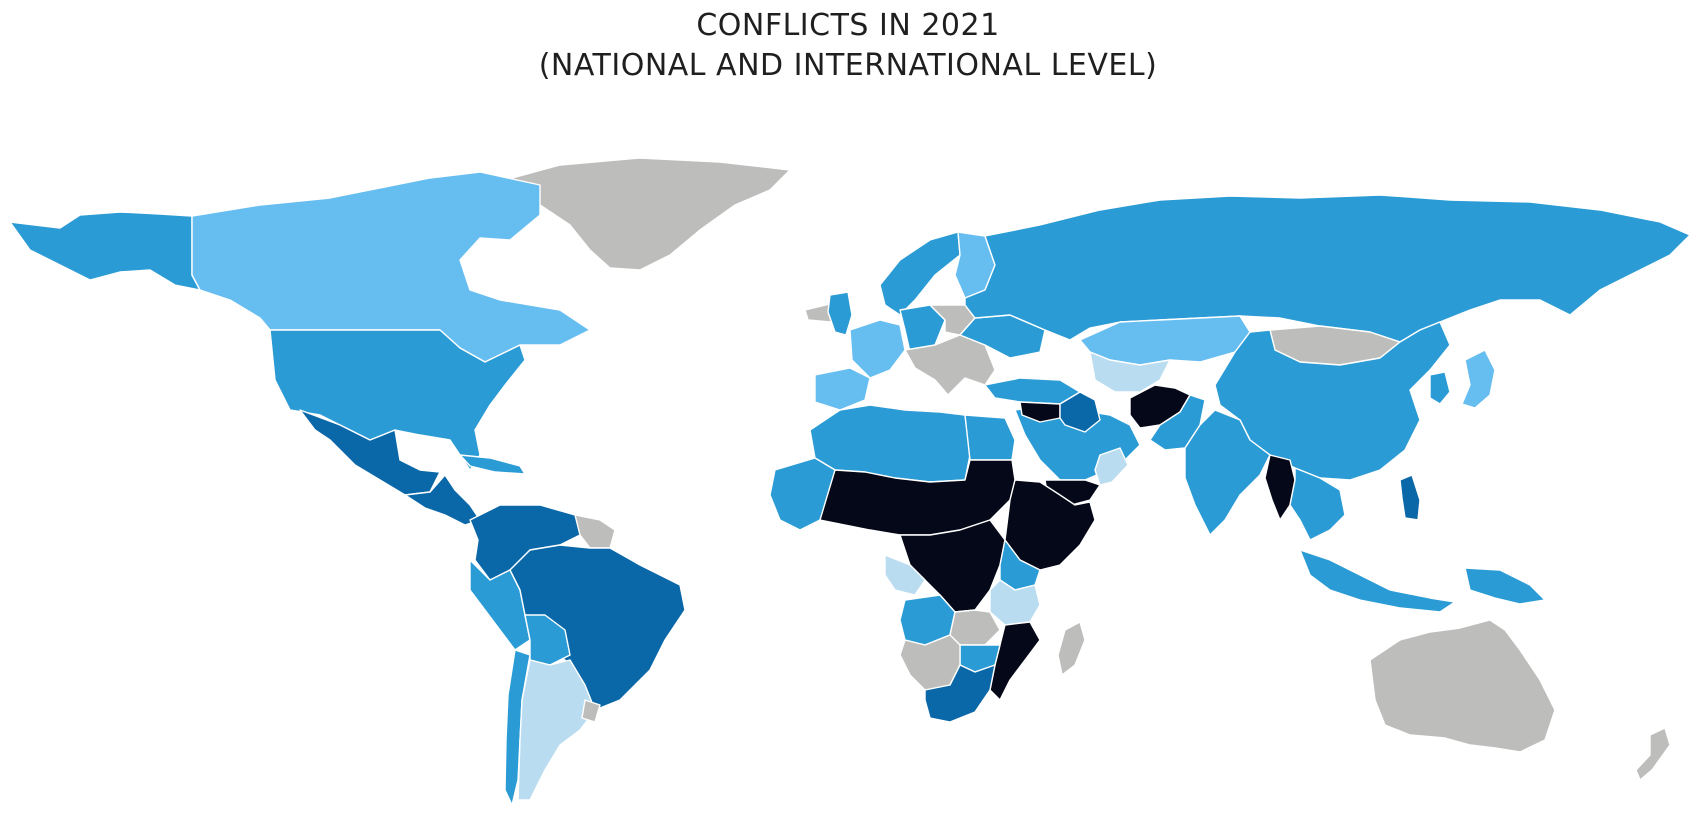 Image resolution: width=1696 pixels, height=820 pixels. Describe the element at coordinates (1377, 581) in the screenshot. I see `region-indonesia` at that location.